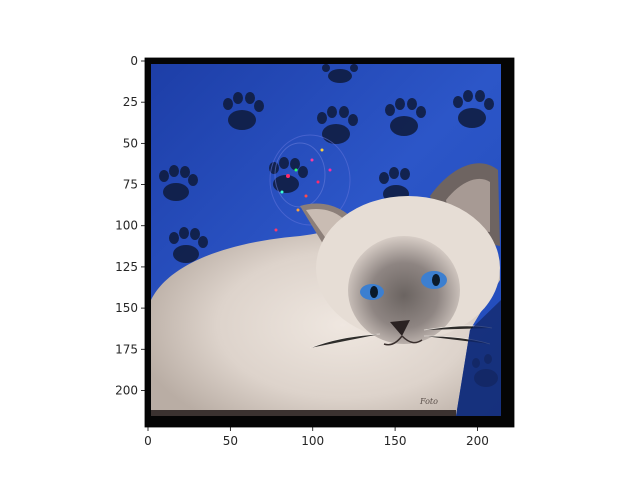  What do you see at coordinates (312, 441) in the screenshot?
I see `x-tick-label: 100` at bounding box center [312, 441].